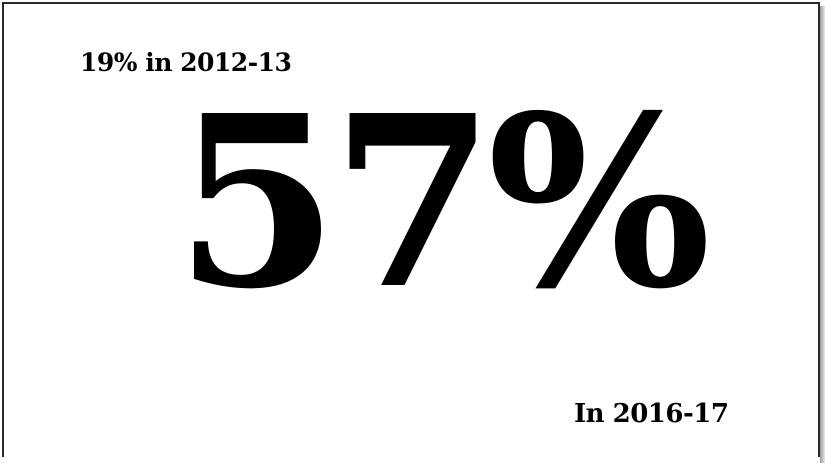  What do you see at coordinates (822, 234) in the screenshot?
I see `frame-shadow` at bounding box center [822, 234].